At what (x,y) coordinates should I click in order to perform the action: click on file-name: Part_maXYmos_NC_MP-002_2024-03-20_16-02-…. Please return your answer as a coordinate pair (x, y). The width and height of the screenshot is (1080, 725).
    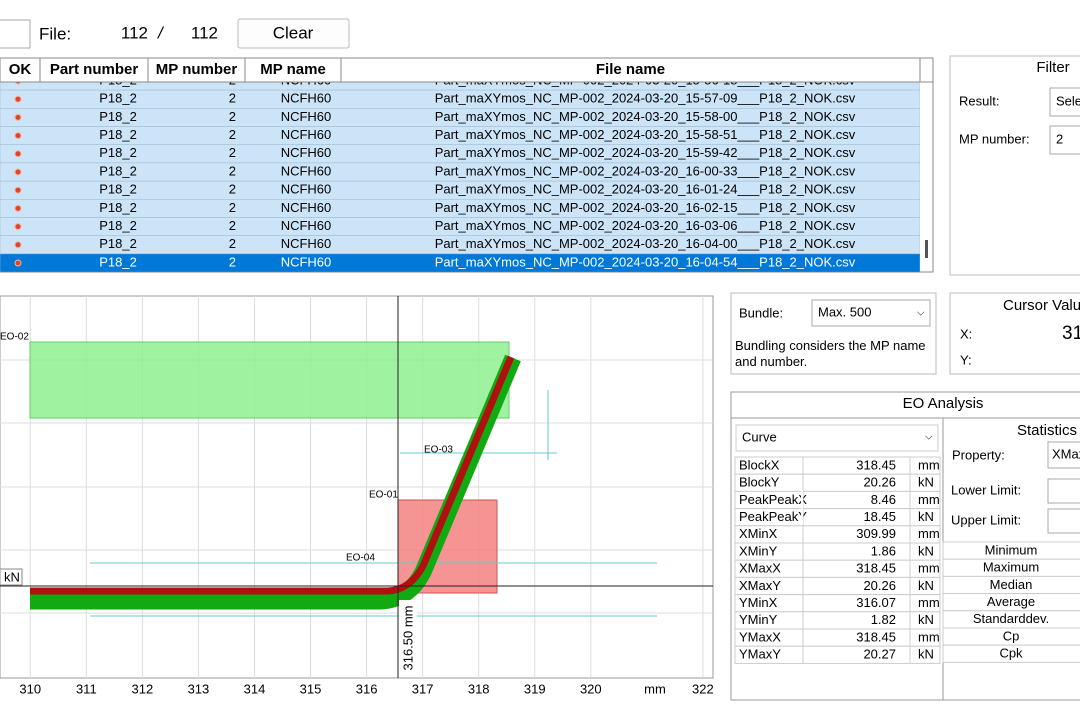
    Looking at the image, I should click on (645, 207).